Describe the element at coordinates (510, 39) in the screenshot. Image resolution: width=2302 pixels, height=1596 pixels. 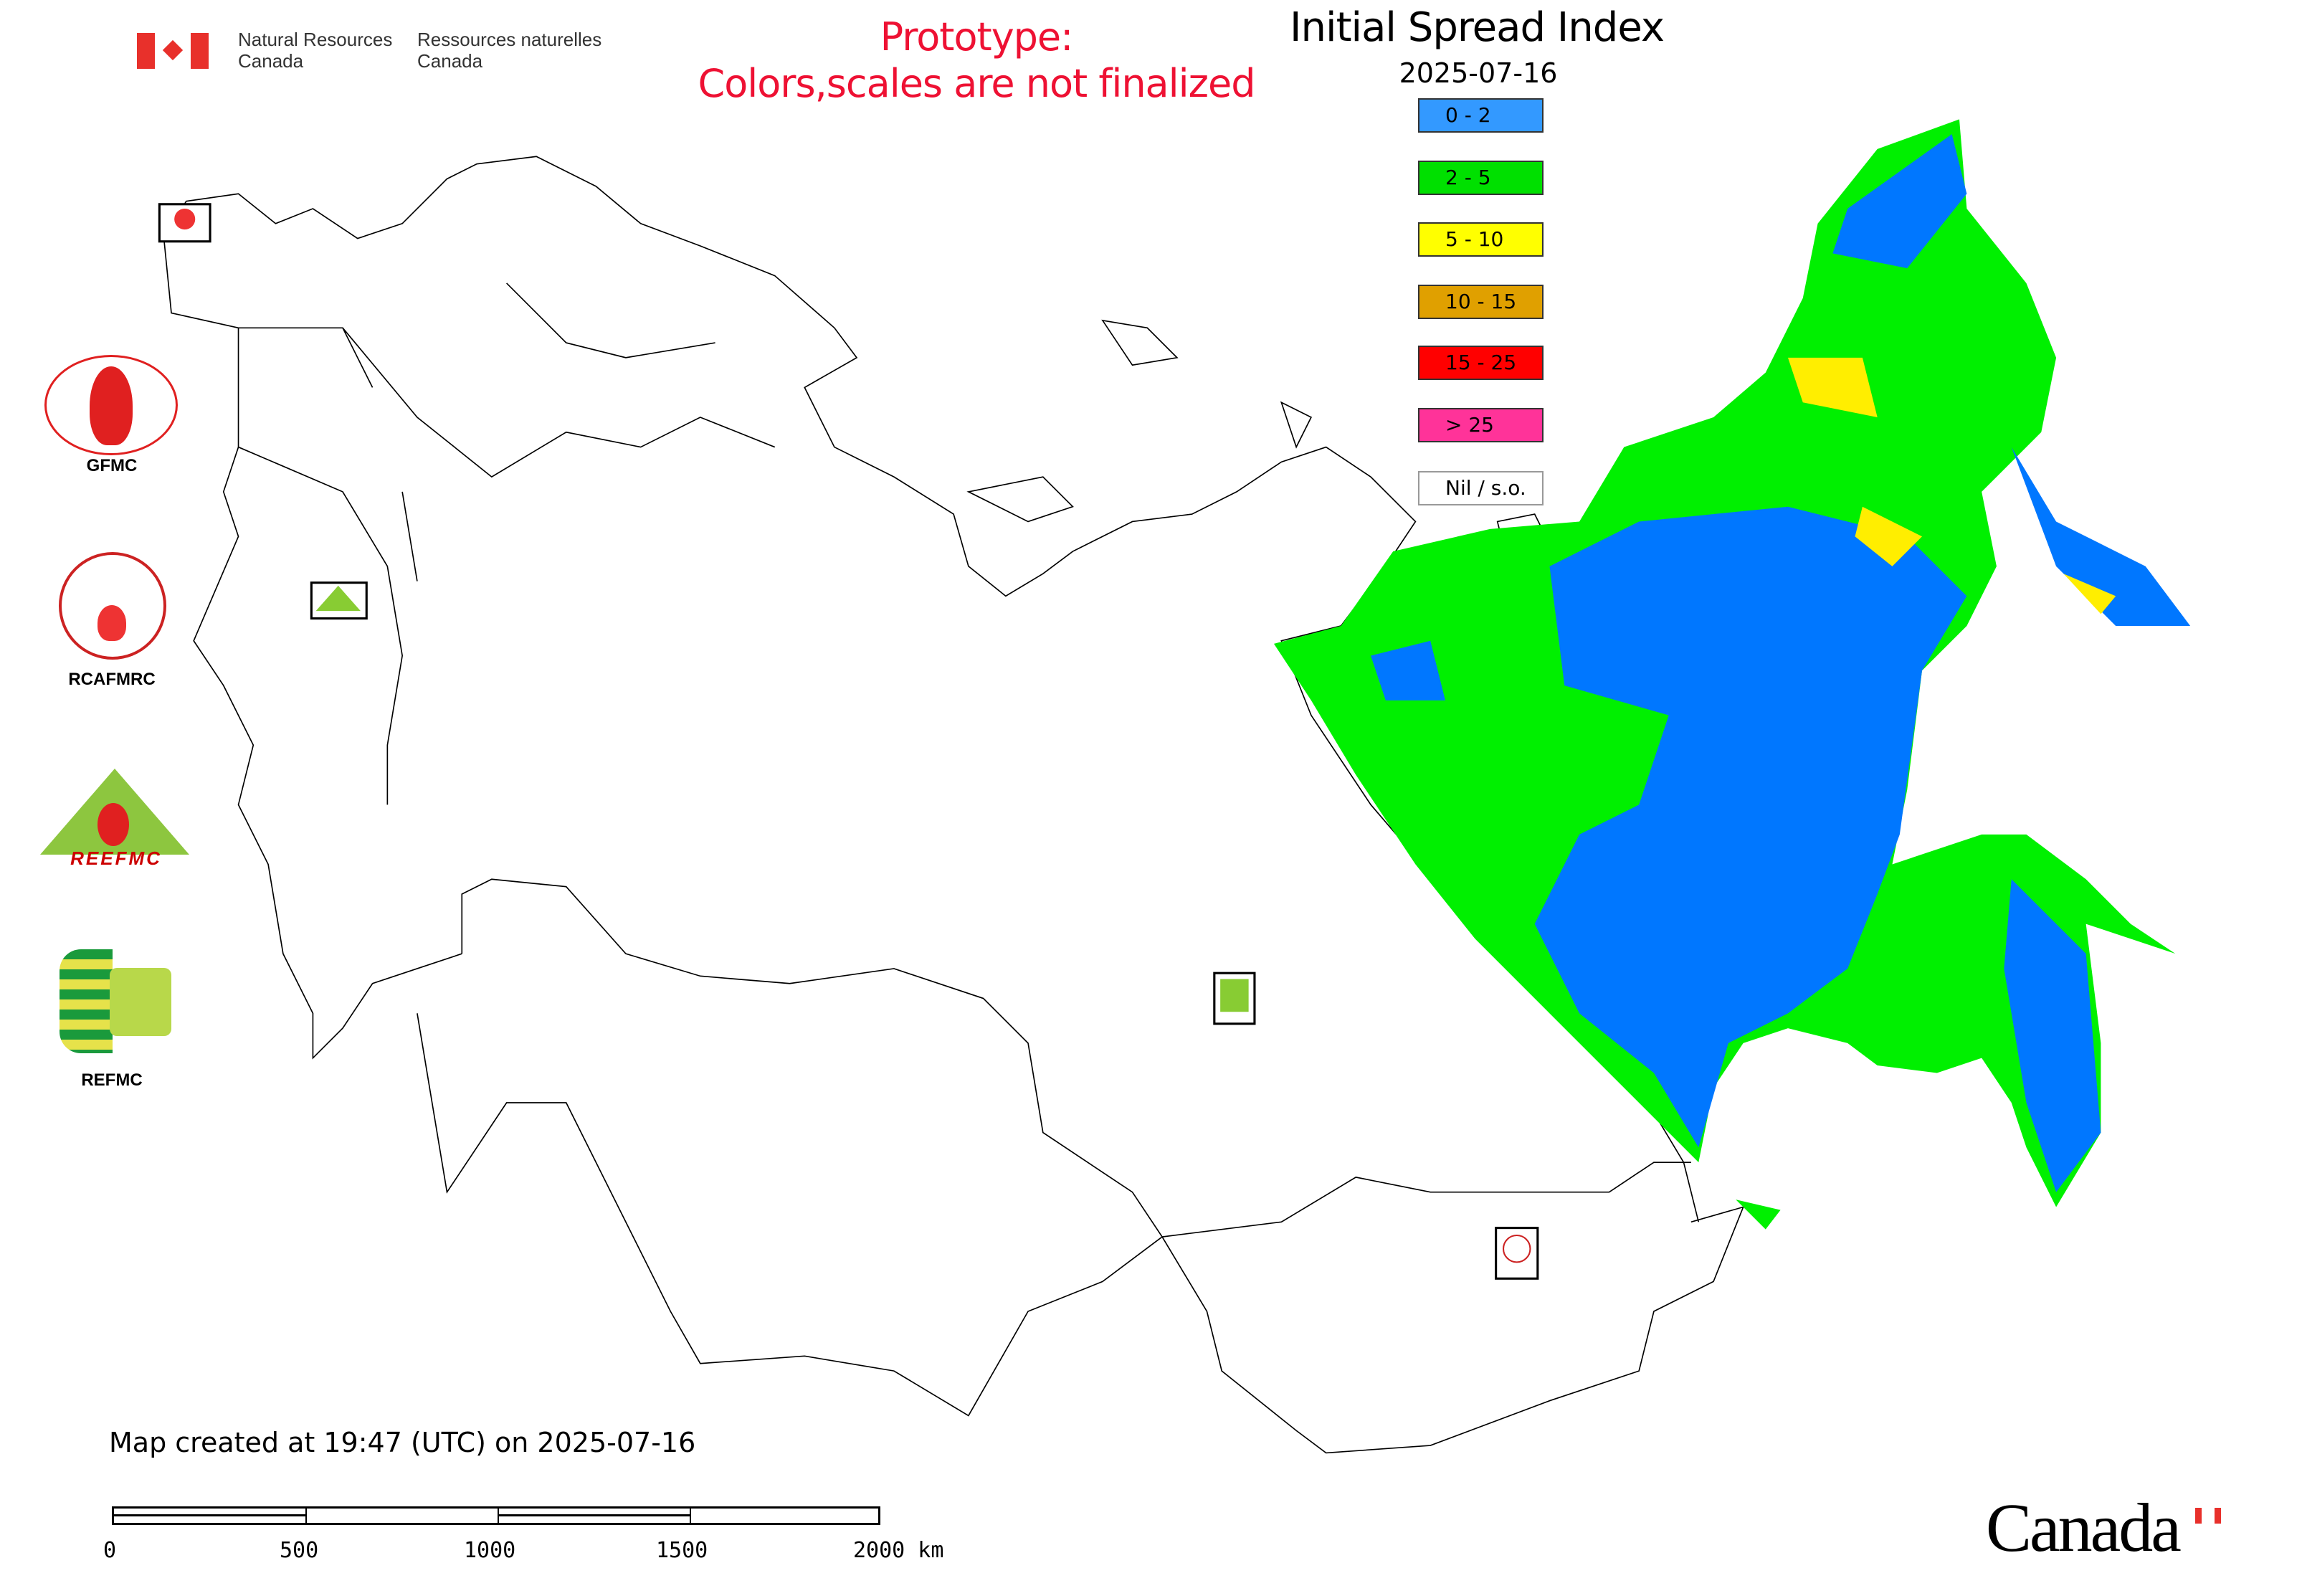
I see `agency-fr-line1: Ressources naturelles` at that location.